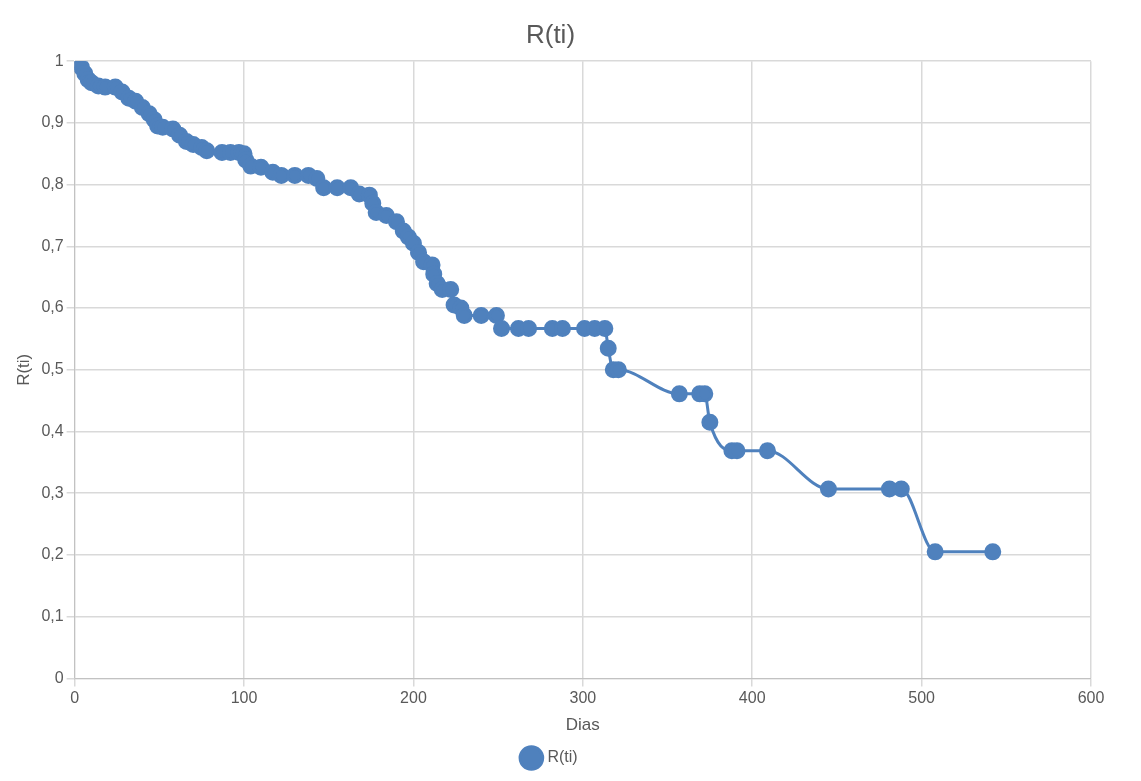 The width and height of the screenshot is (1141, 781). I want to click on y-tick-label: 0,5, so click(52, 369).